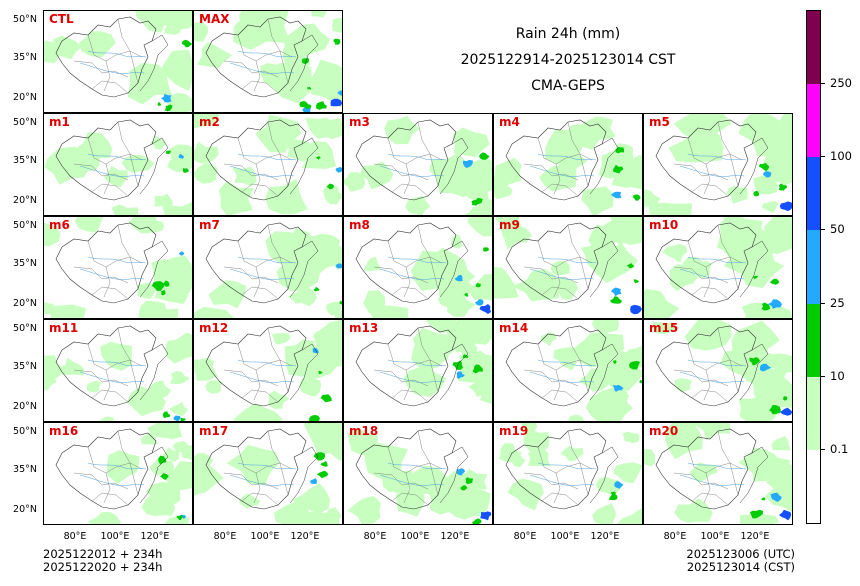  I want to click on chart-title: Rain 24h (mm), so click(568, 34).